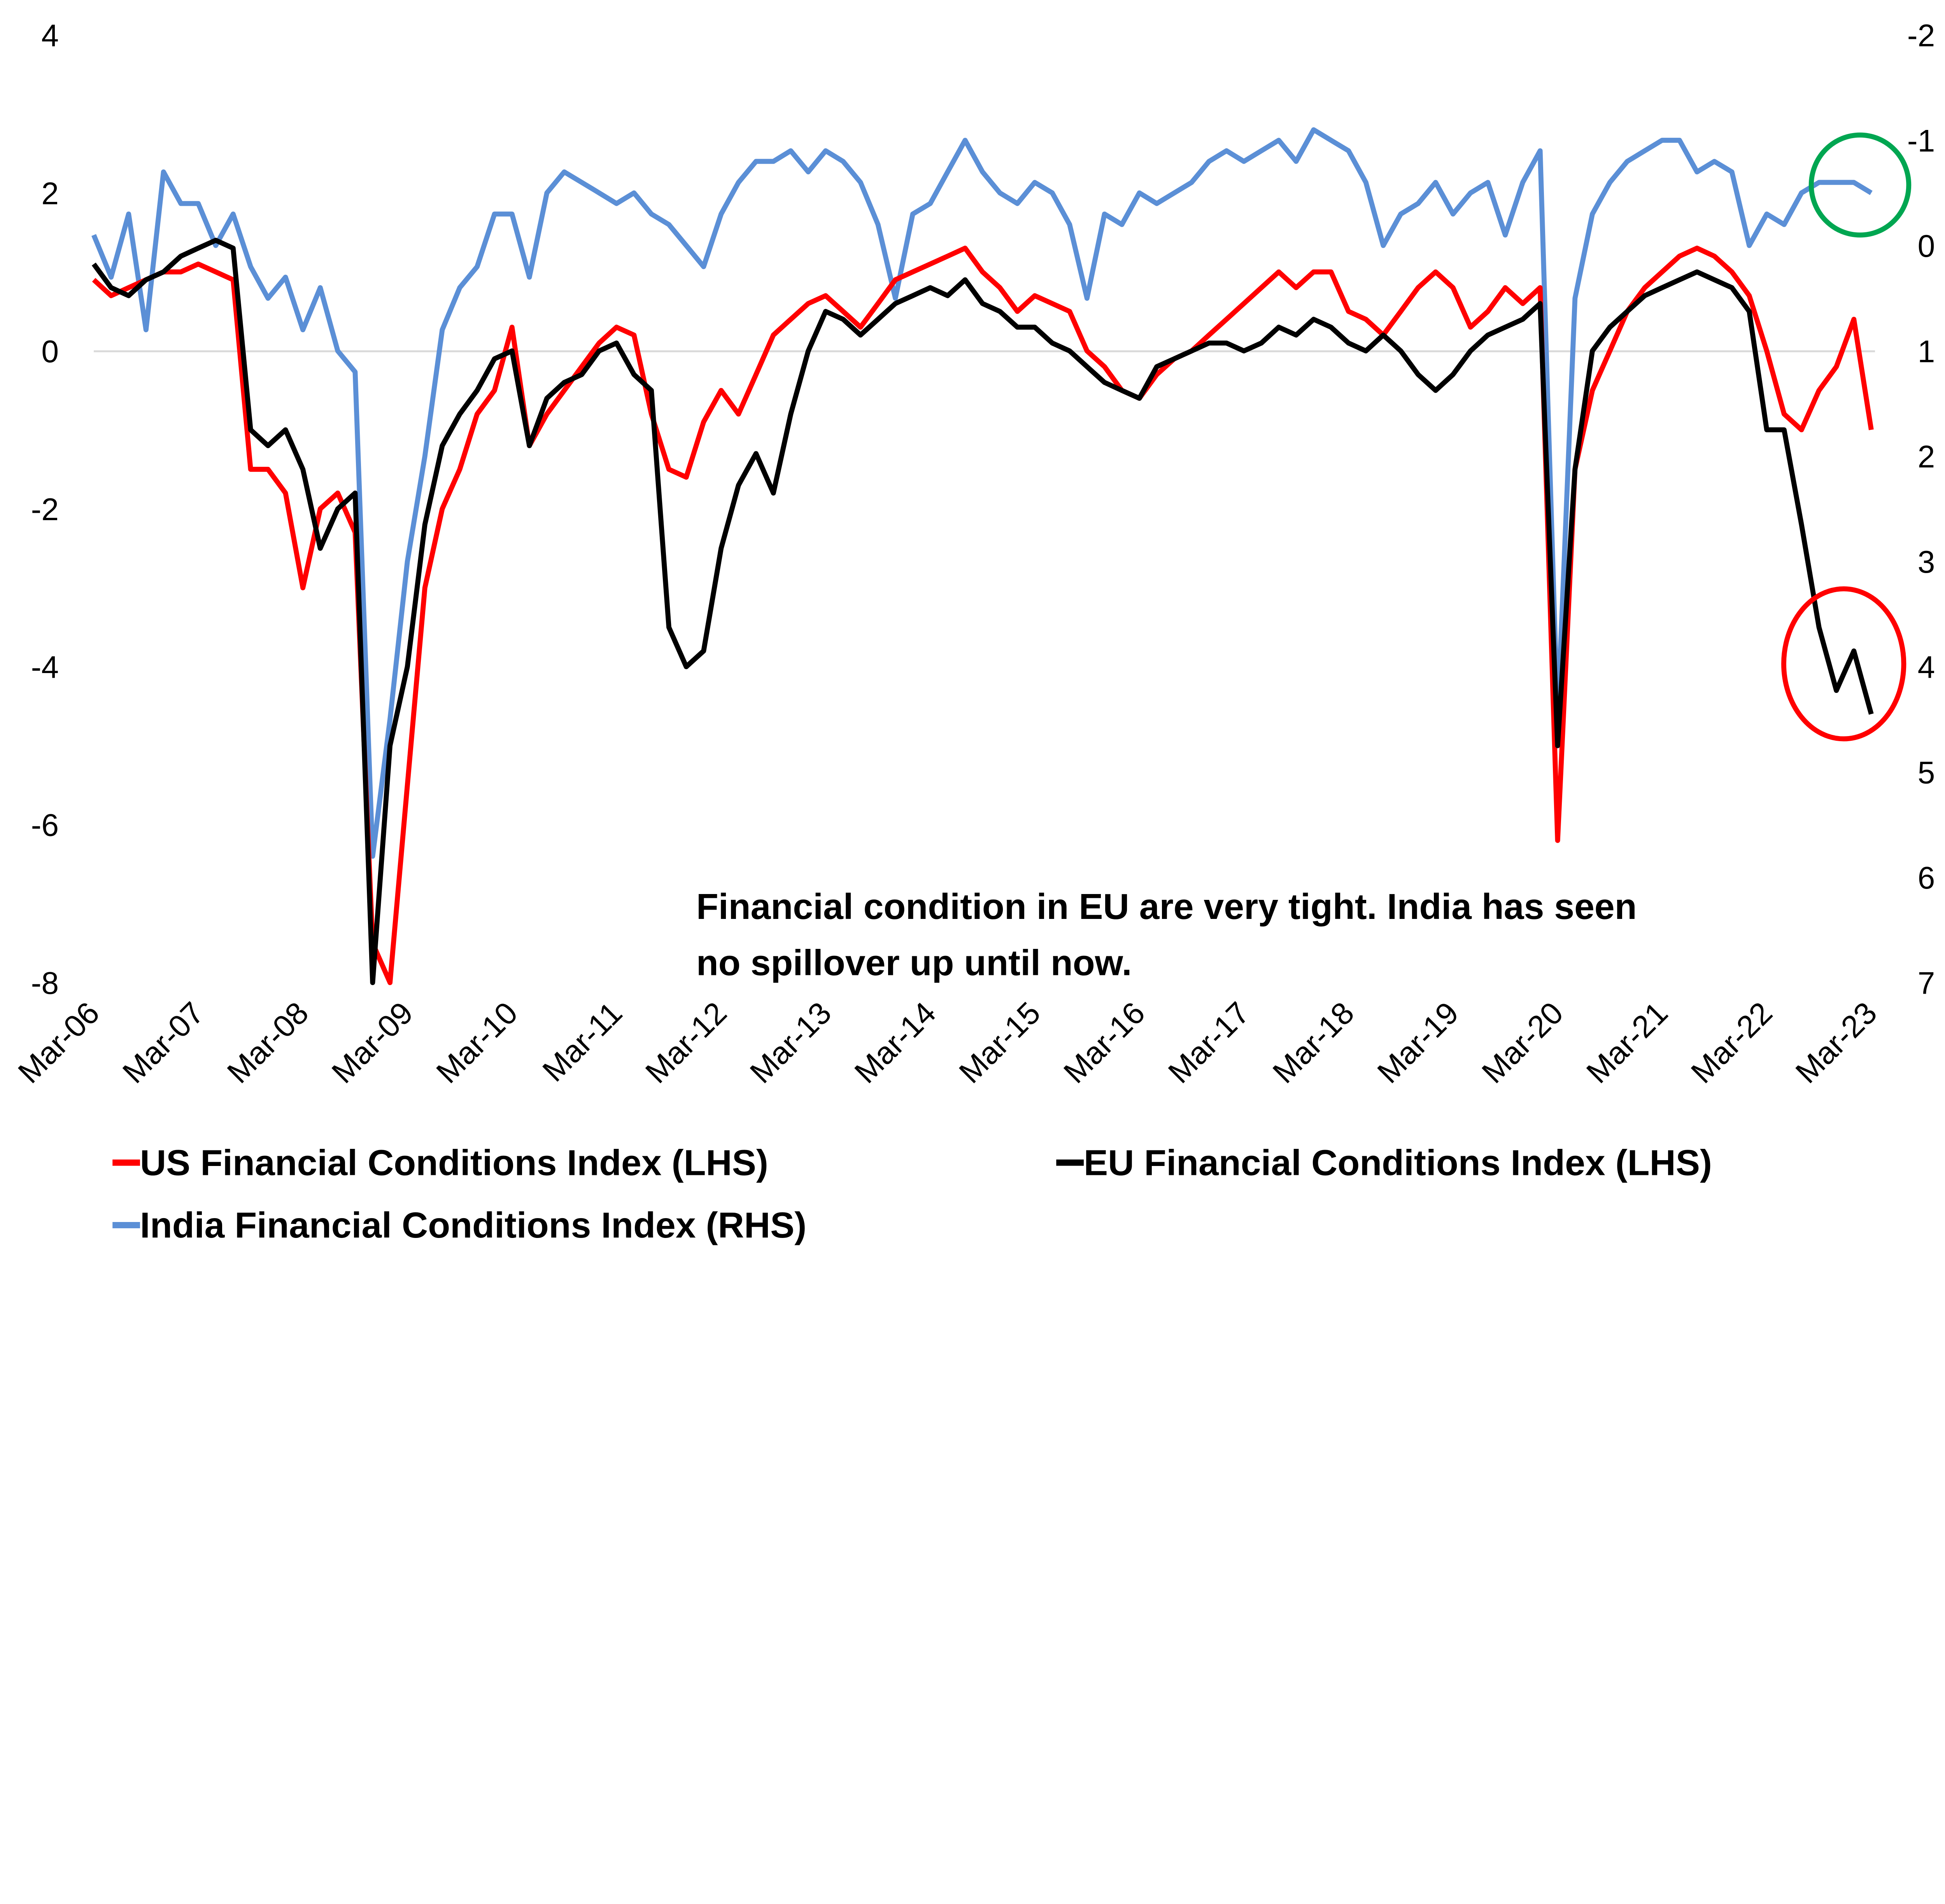  Describe the element at coordinates (50, 36) in the screenshot. I see `left-tick-label: 4` at that location.